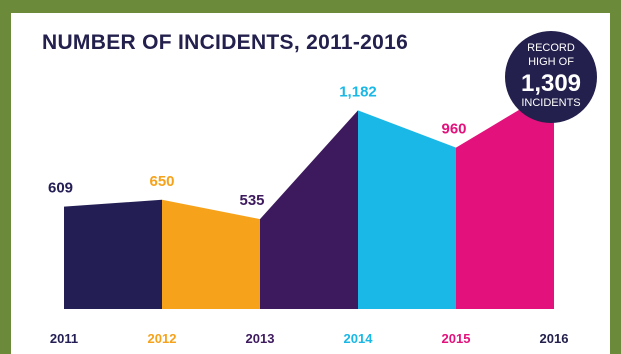 Image resolution: width=621 pixels, height=354 pixels. Describe the element at coordinates (456, 338) in the screenshot. I see `year-label-2015: 2015` at that location.